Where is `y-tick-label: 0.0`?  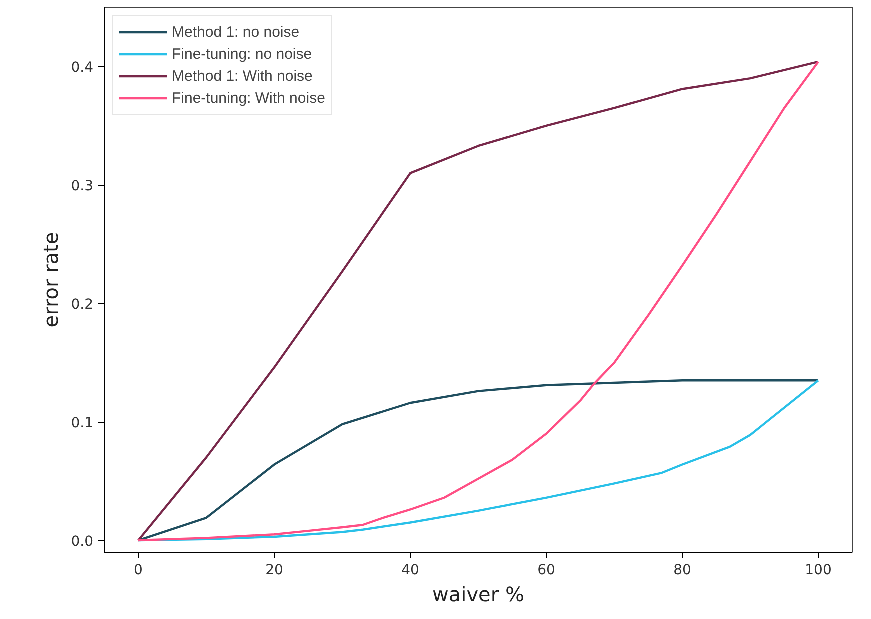
y-tick-label: 0.0 is located at coordinates (82, 542).